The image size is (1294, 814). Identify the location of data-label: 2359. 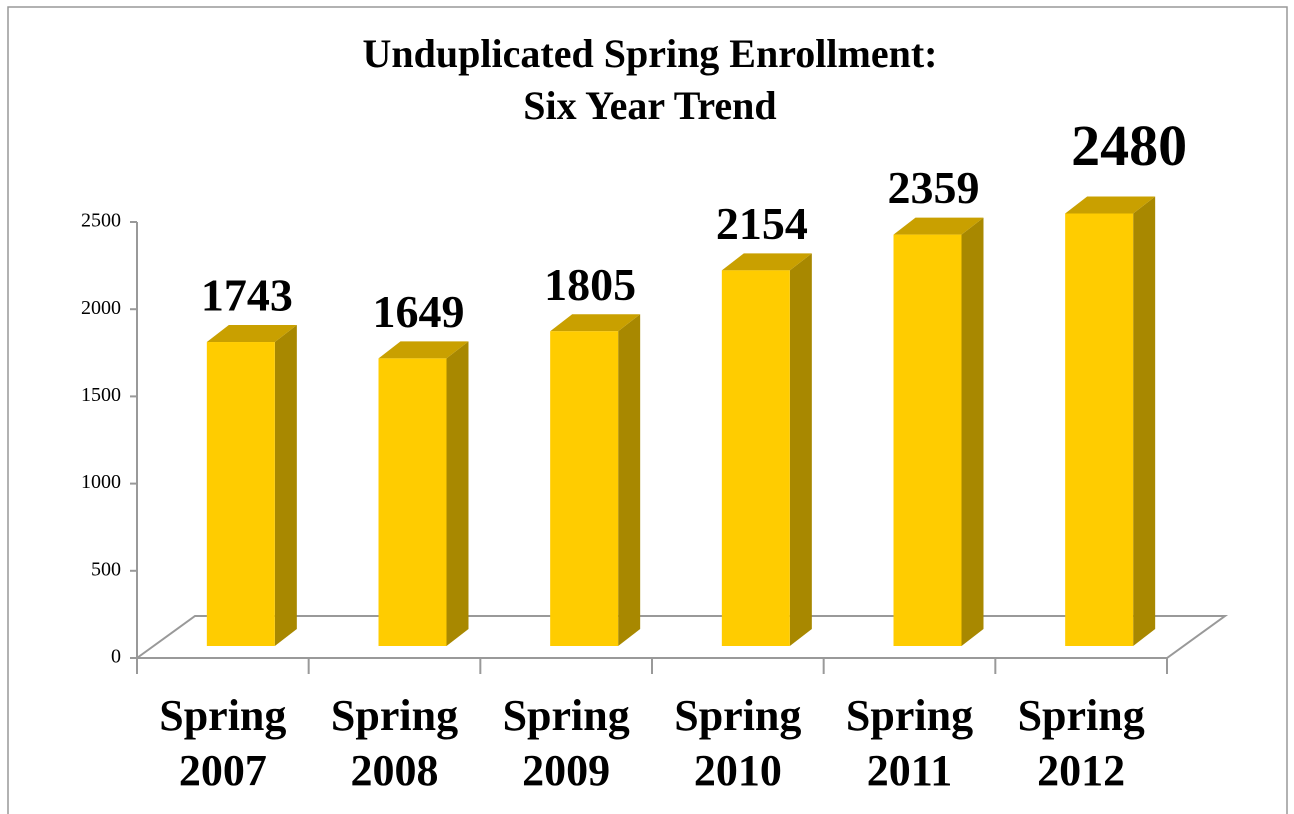
(934, 187).